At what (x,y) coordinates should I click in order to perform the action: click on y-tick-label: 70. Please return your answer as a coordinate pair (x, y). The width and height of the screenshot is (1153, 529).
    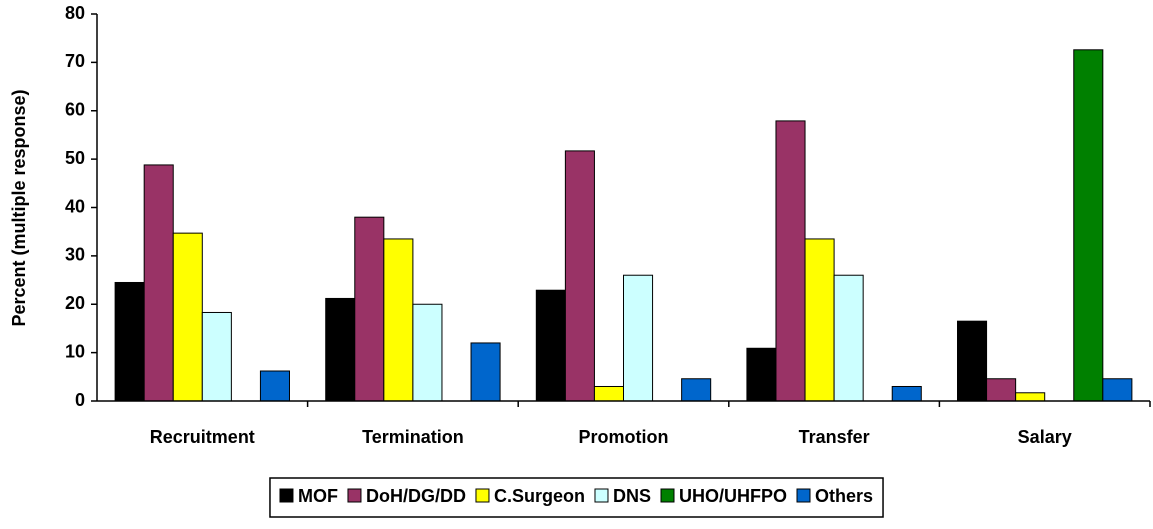
    Looking at the image, I should click on (75, 61).